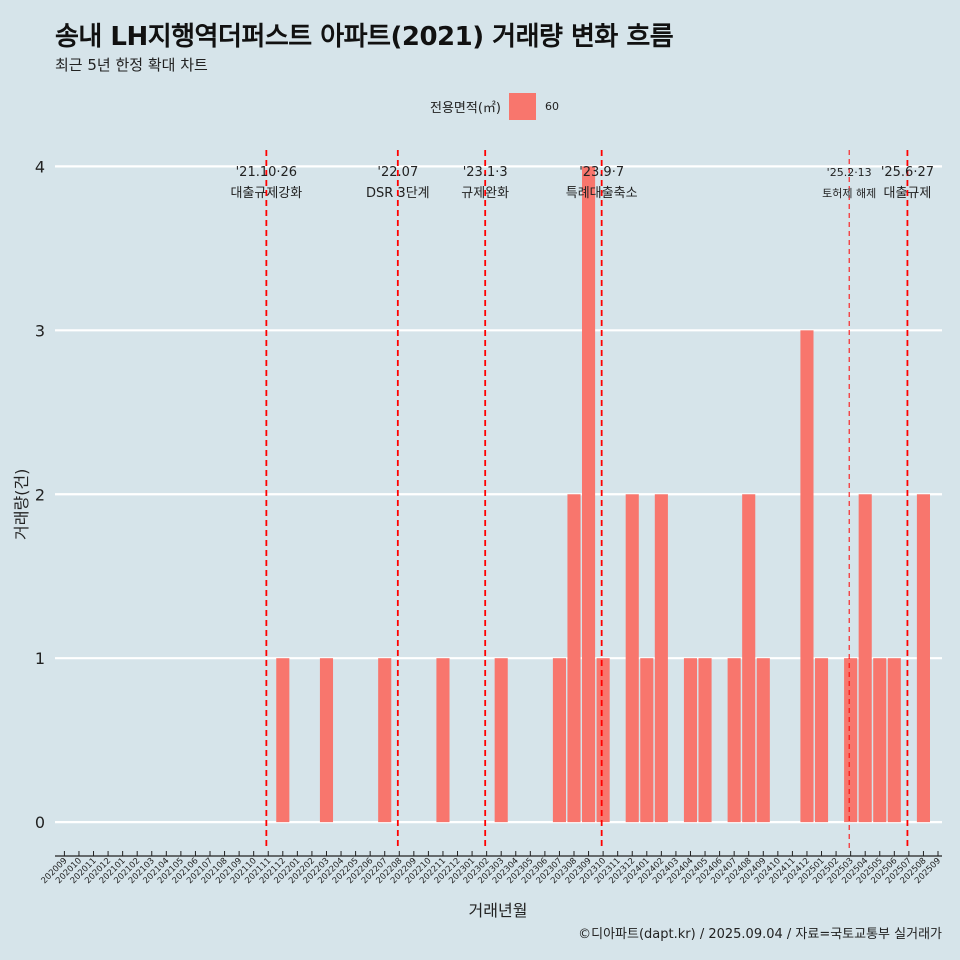 This screenshot has width=960, height=960. What do you see at coordinates (849, 193) in the screenshot?
I see `event-text-label: 토허제 해제` at bounding box center [849, 193].